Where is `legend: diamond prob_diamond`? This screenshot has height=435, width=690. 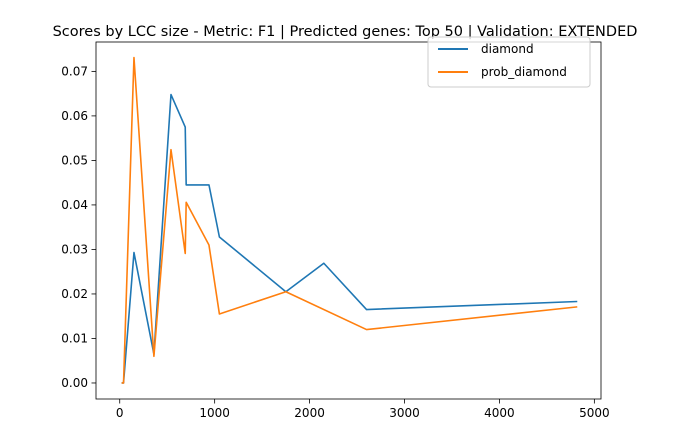
legend: diamond prob_diamond is located at coordinates (509, 62).